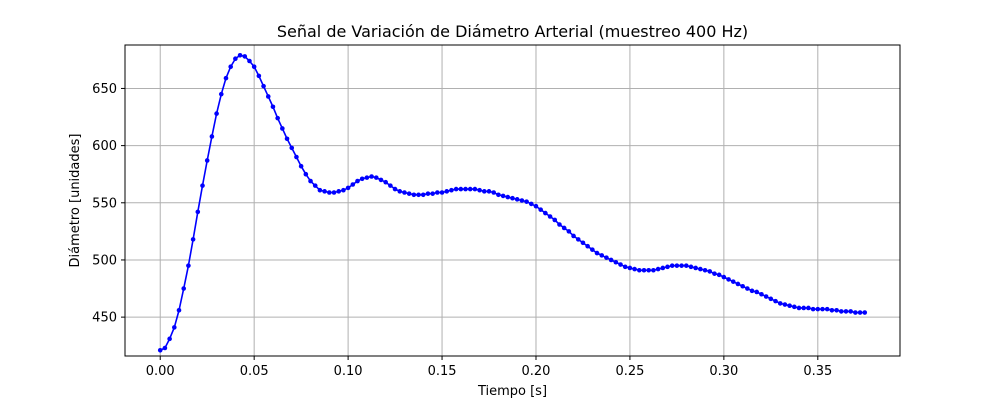 Image resolution: width=1000 pixels, height=400 pixels. I want to click on x-tick-label: 0.30, so click(723, 371).